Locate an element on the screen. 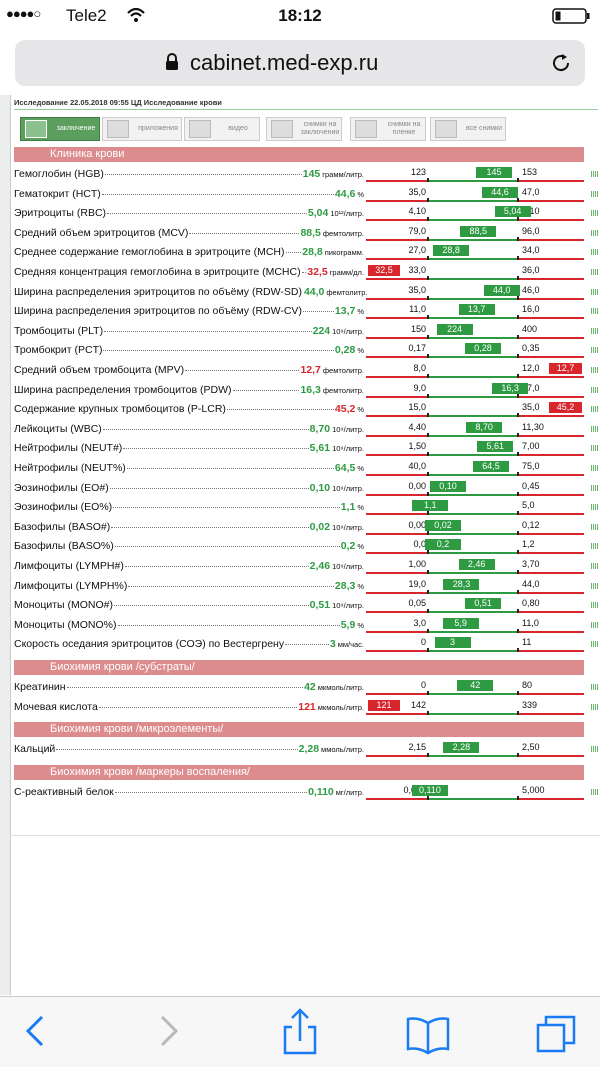  share-button is located at coordinates (300, 1031).